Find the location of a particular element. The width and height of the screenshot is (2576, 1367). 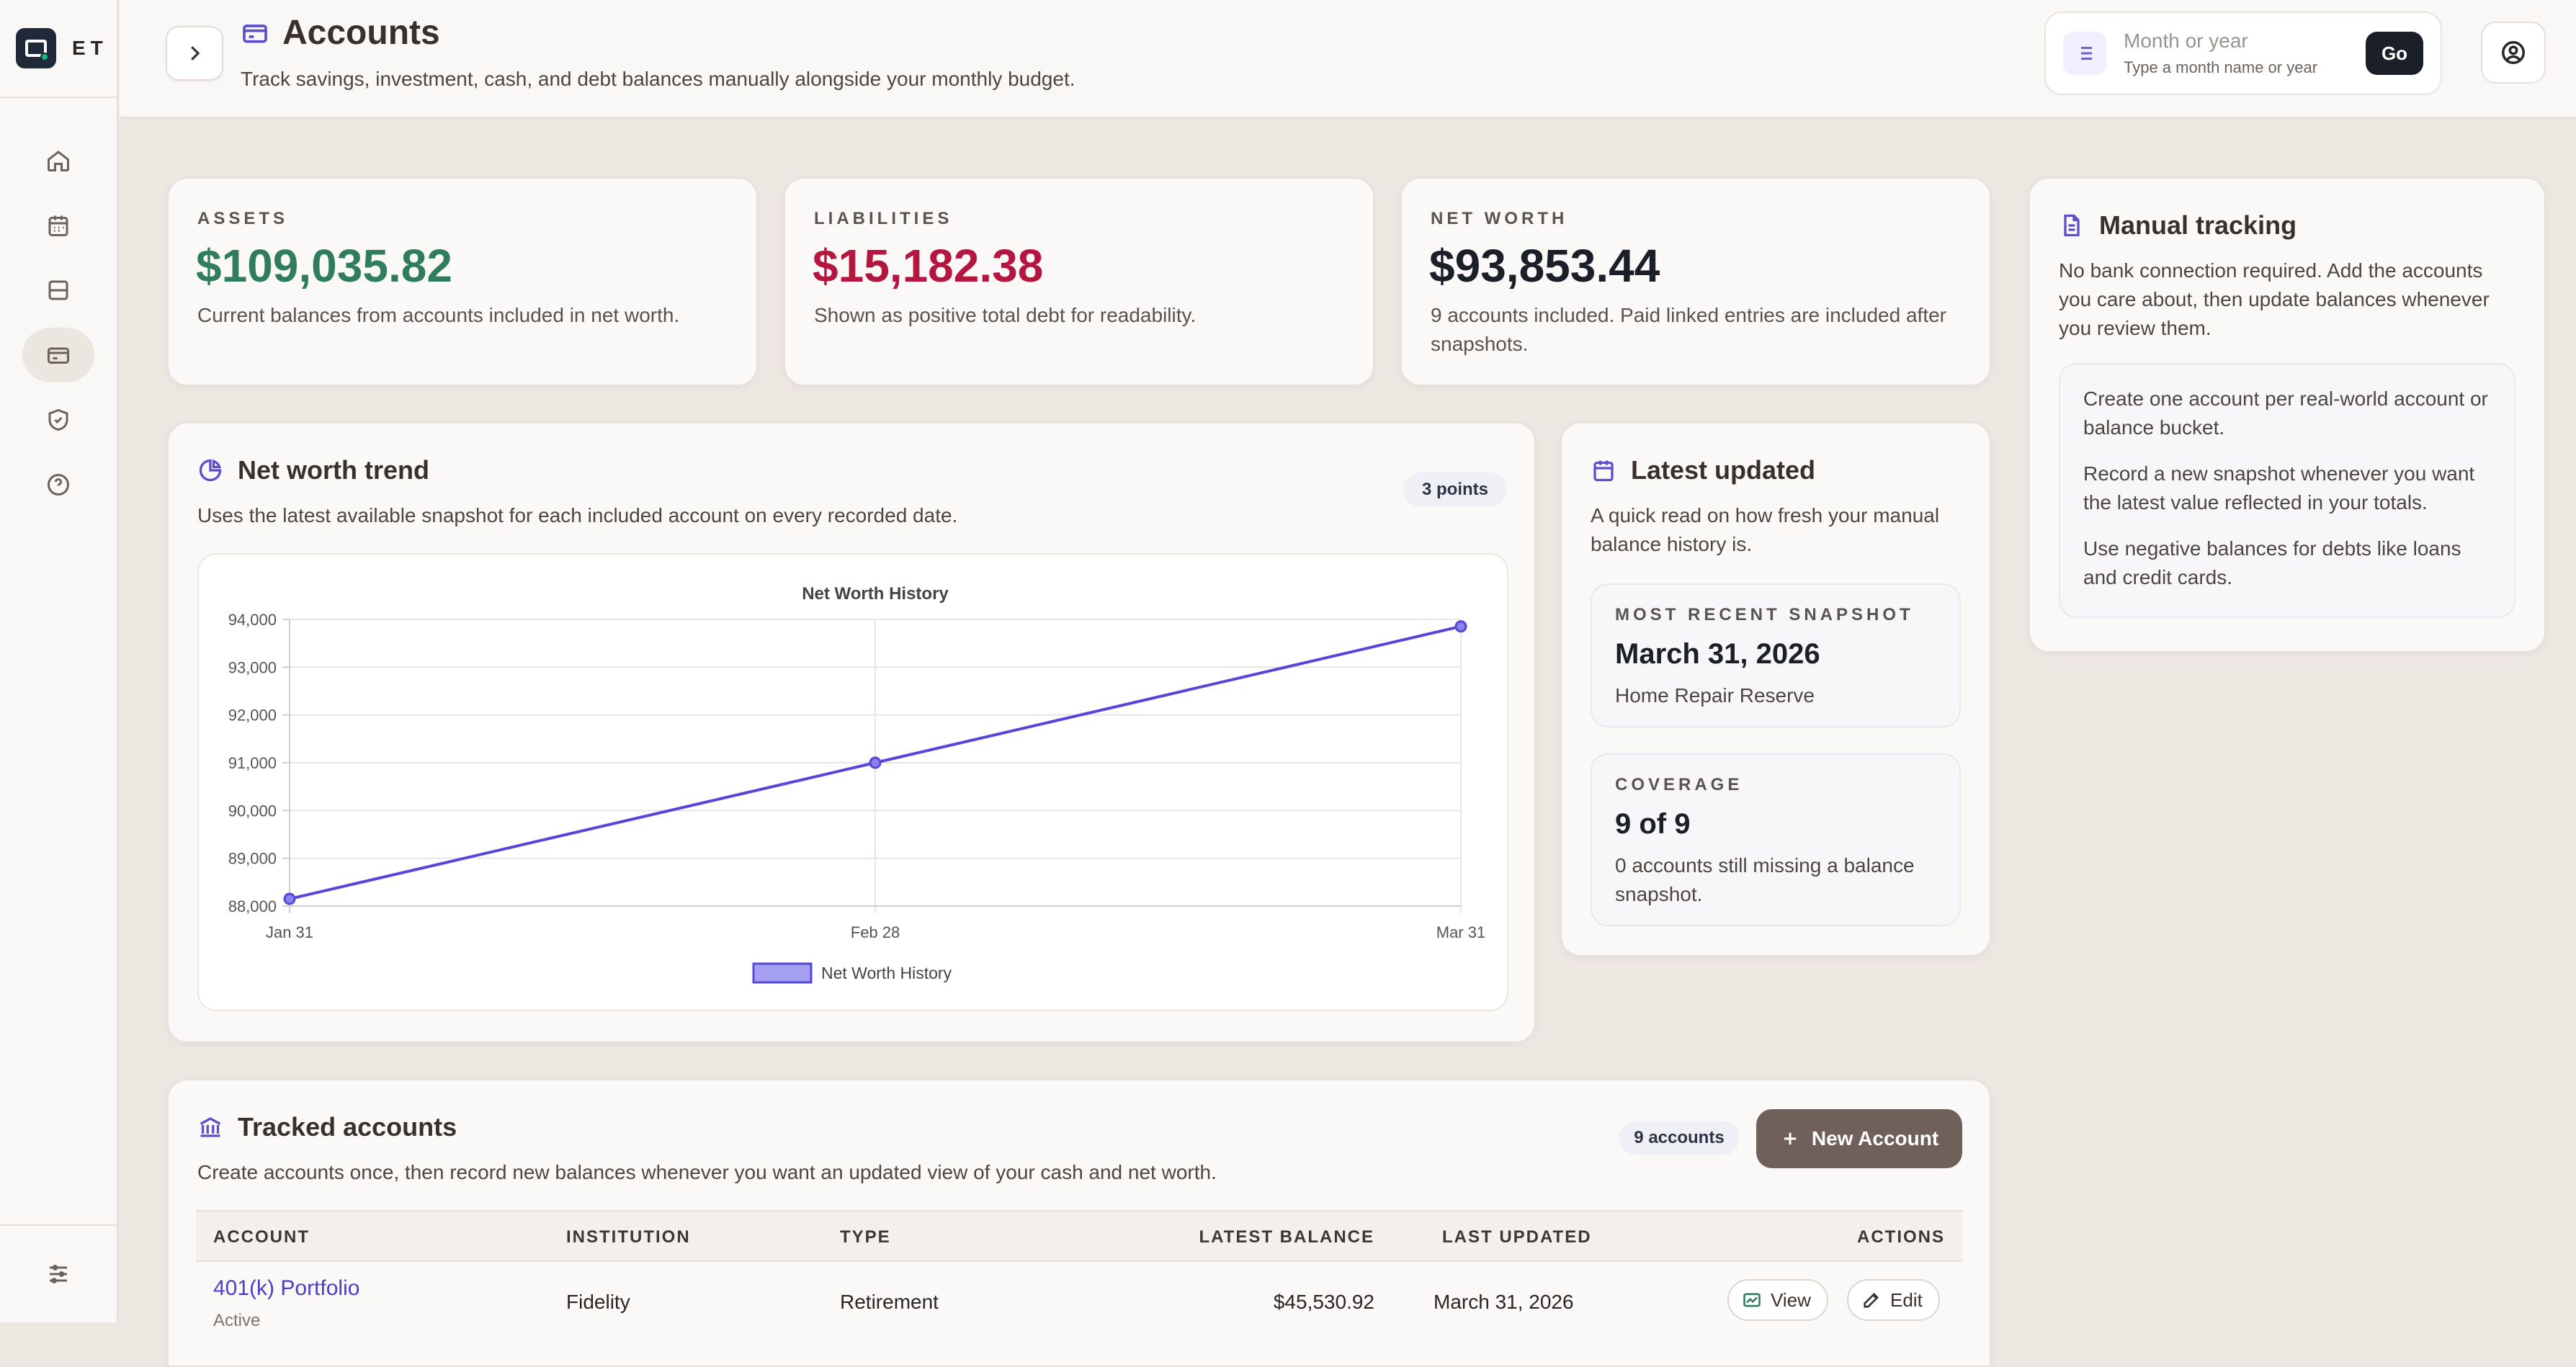

brand: ET is located at coordinates (58, 49).